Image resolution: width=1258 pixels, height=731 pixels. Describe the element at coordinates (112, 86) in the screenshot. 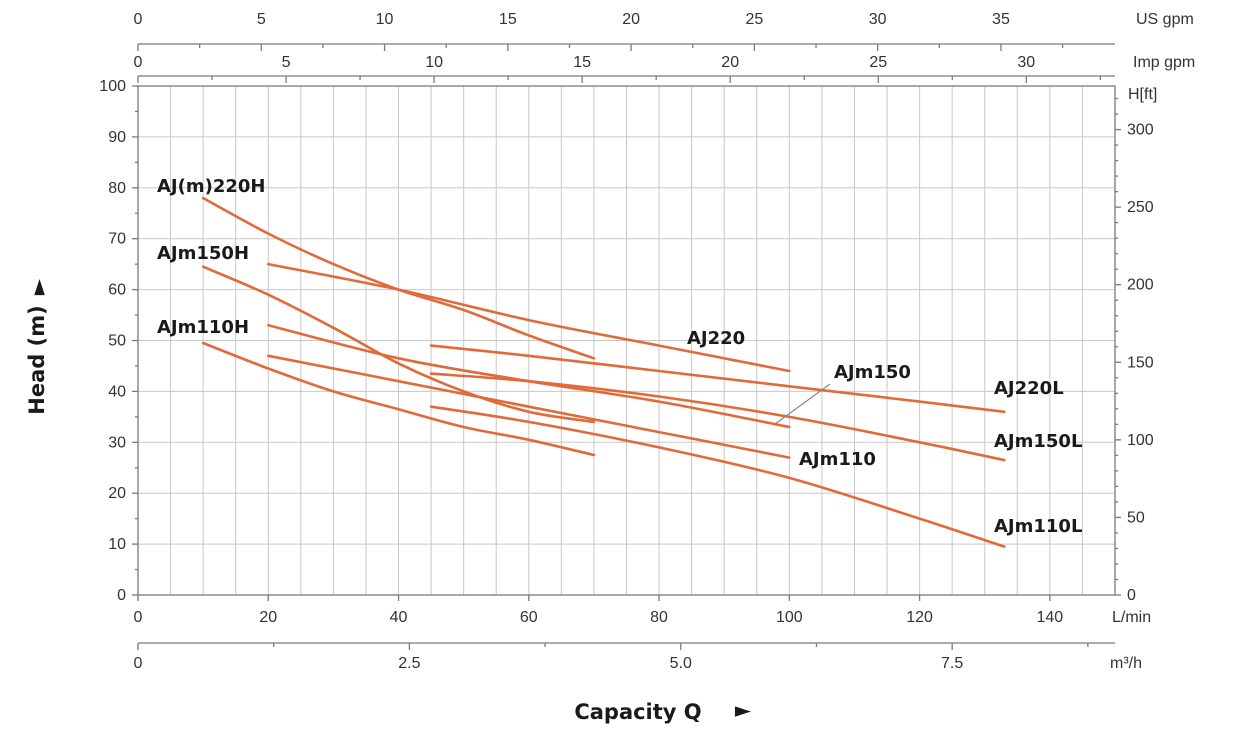

I see `y-tick-label: 100` at that location.